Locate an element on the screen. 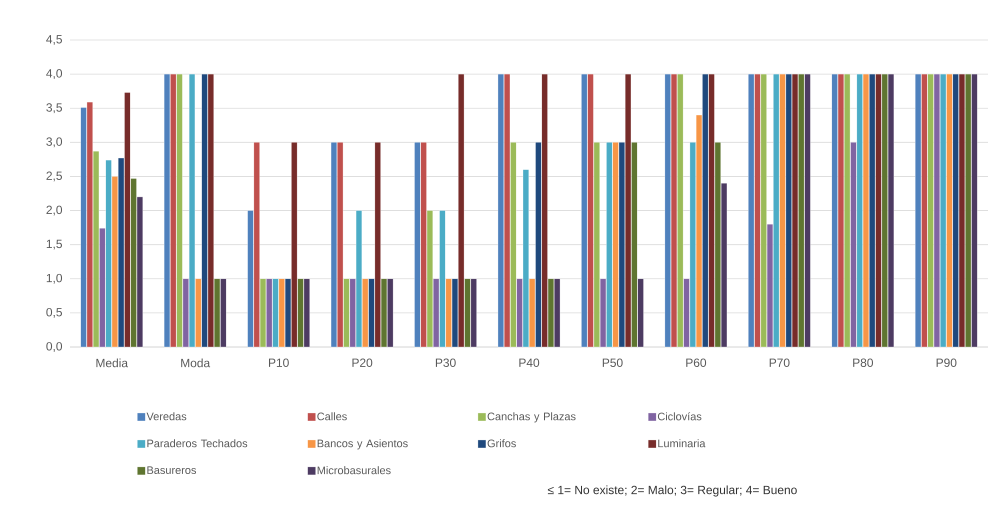  legend-label: Calles is located at coordinates (332, 416).